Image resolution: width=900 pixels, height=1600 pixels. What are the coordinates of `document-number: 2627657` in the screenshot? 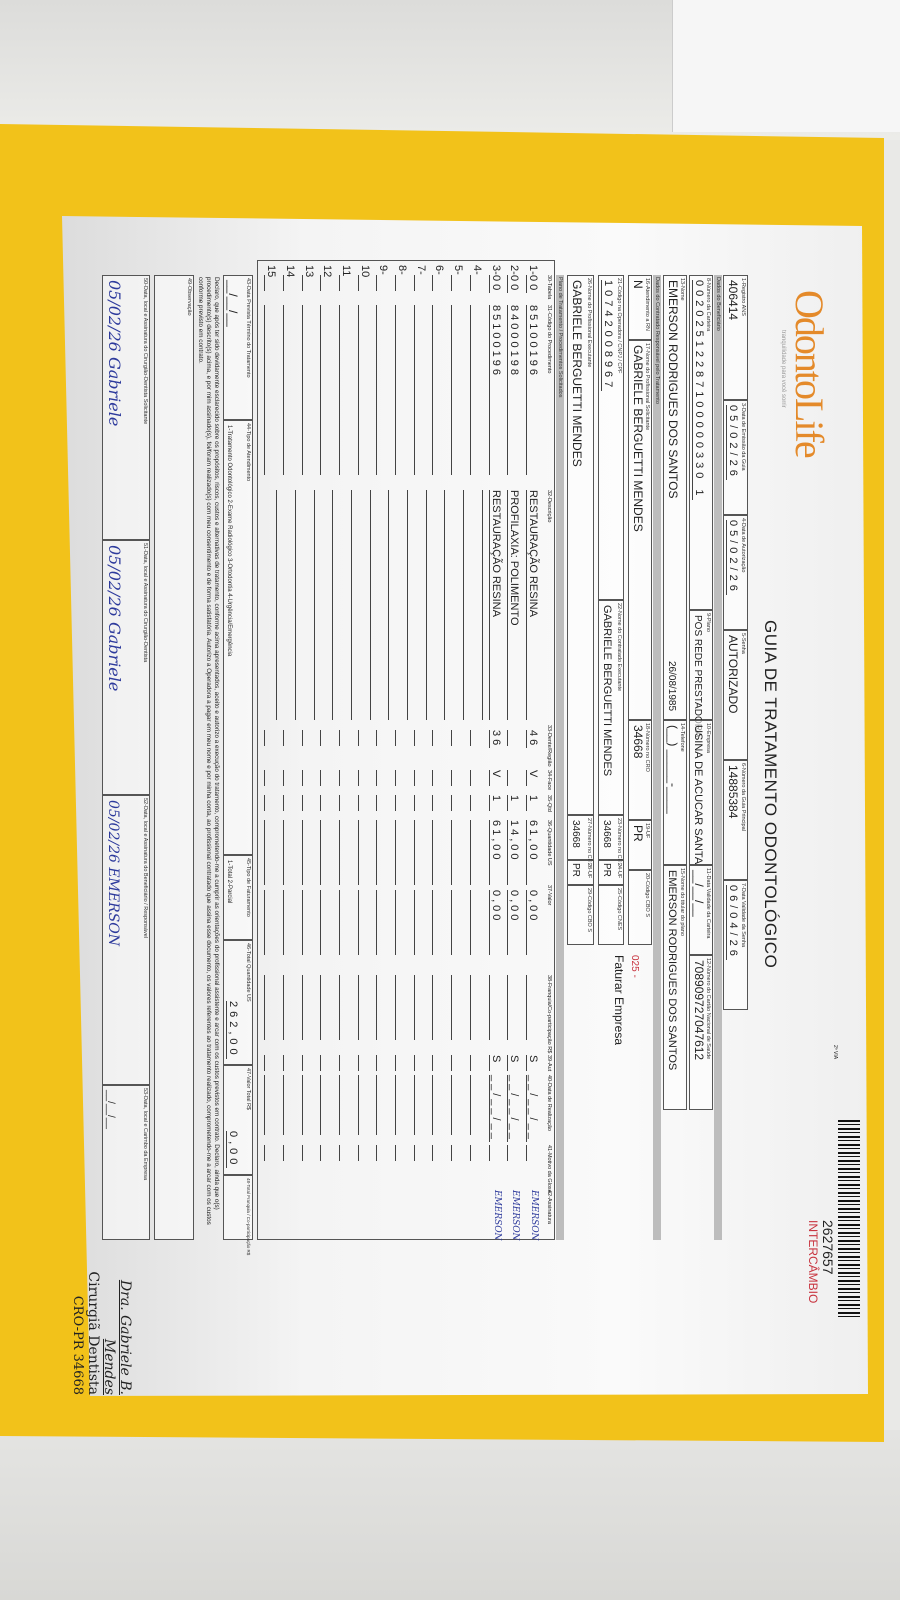 It's located at (828, 1247).